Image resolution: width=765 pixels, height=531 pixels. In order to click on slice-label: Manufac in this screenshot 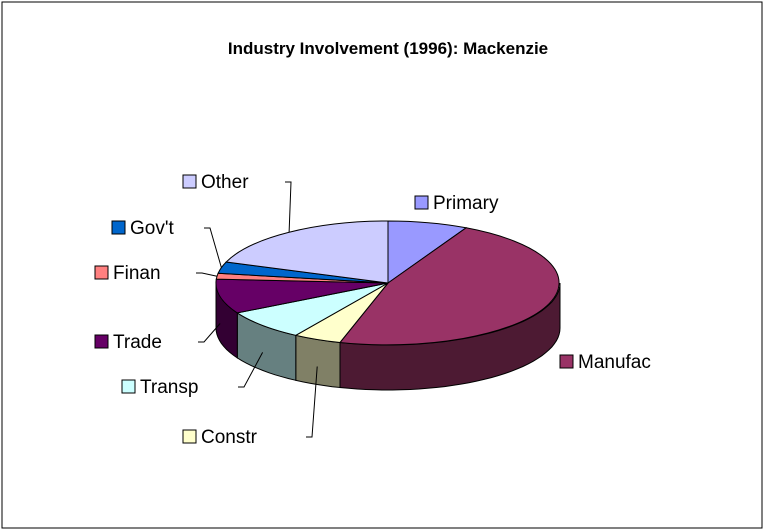, I will do `click(614, 362)`.